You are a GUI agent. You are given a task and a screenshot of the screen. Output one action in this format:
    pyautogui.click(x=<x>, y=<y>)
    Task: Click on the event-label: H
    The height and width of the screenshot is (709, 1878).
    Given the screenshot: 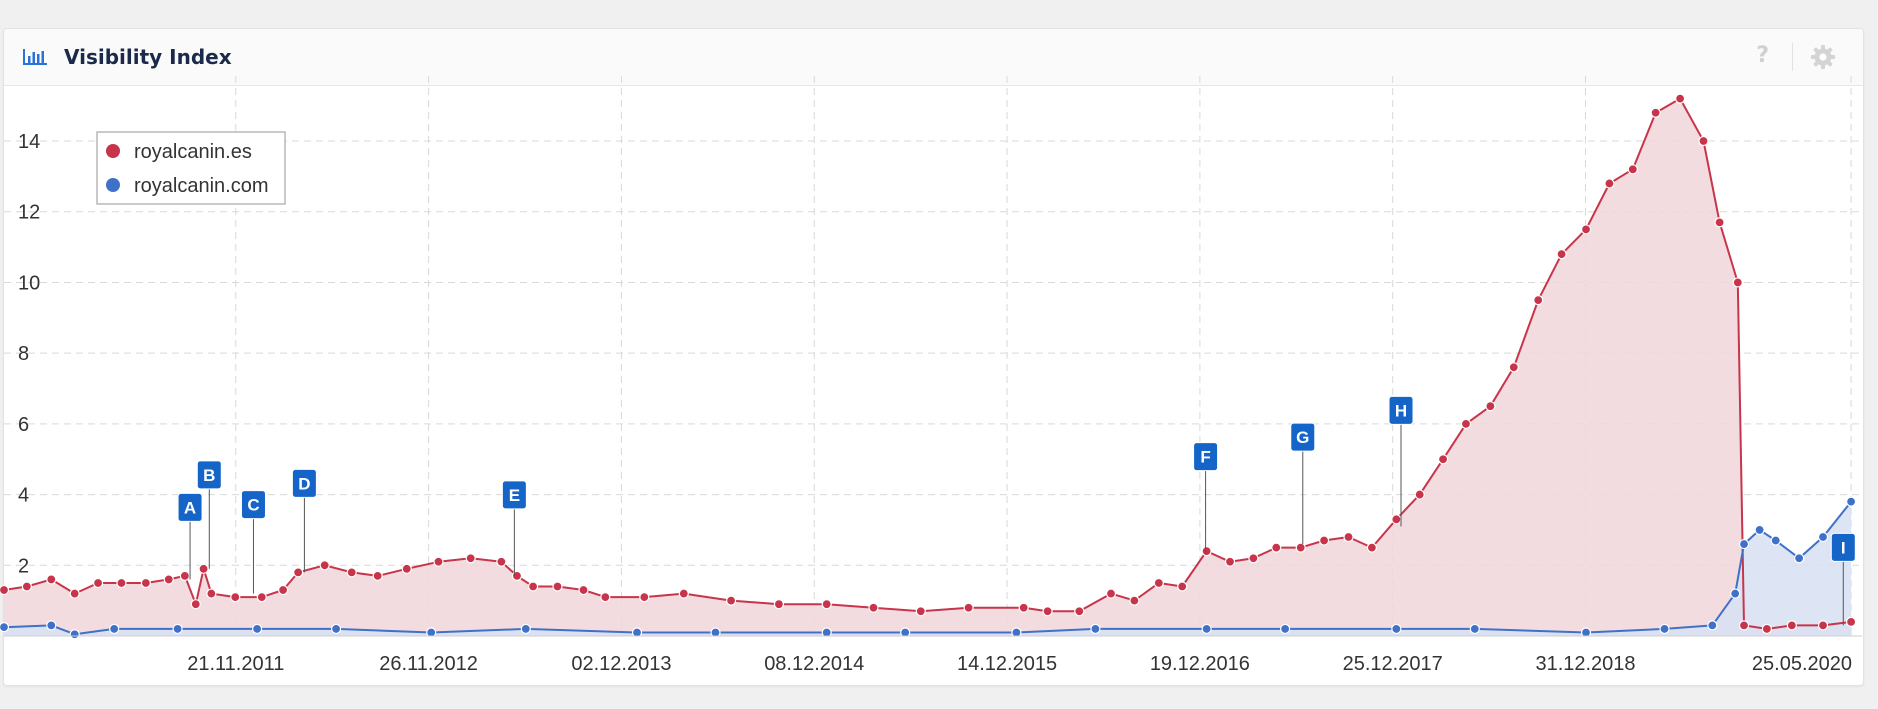 What is the action you would take?
    pyautogui.click(x=1401, y=410)
    